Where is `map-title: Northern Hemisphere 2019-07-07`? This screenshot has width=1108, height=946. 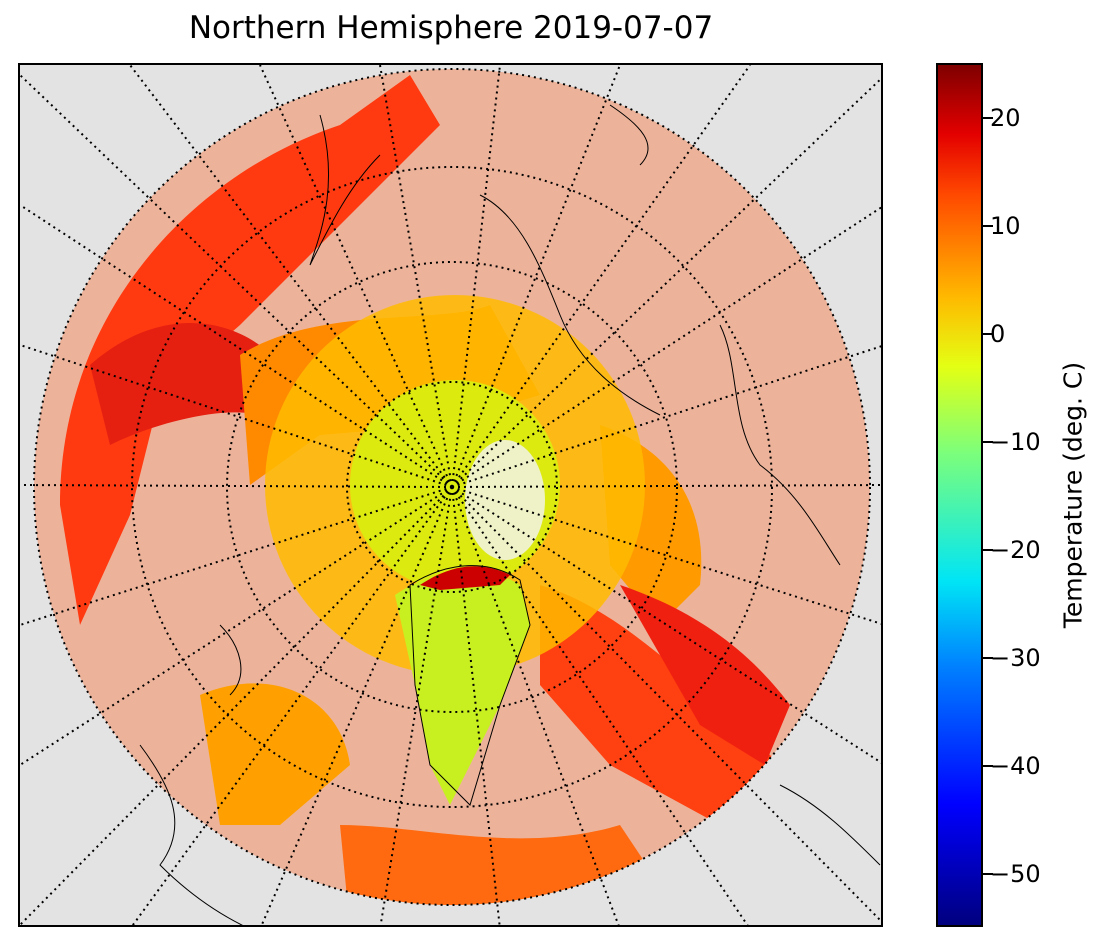 map-title: Northern Hemisphere 2019-07-07 is located at coordinates (451, 28).